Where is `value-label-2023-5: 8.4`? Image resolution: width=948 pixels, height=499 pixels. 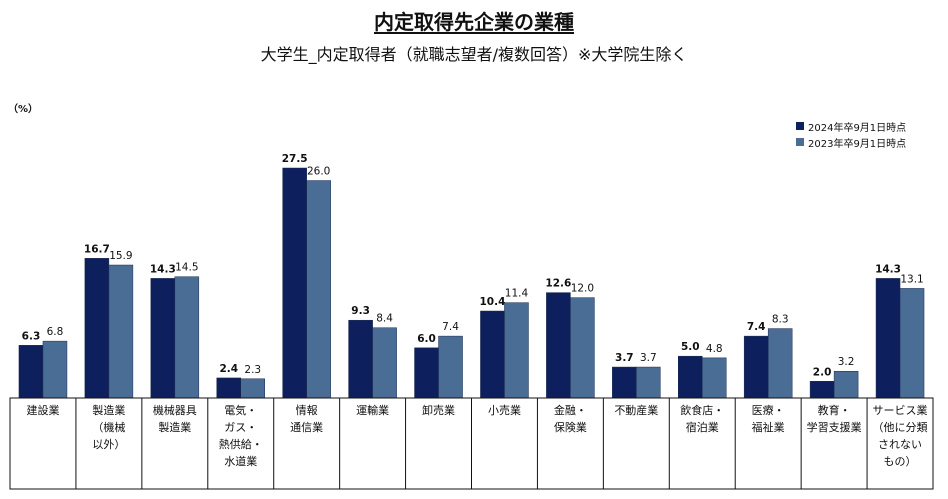
value-label-2023-5: 8.4 is located at coordinates (384, 319).